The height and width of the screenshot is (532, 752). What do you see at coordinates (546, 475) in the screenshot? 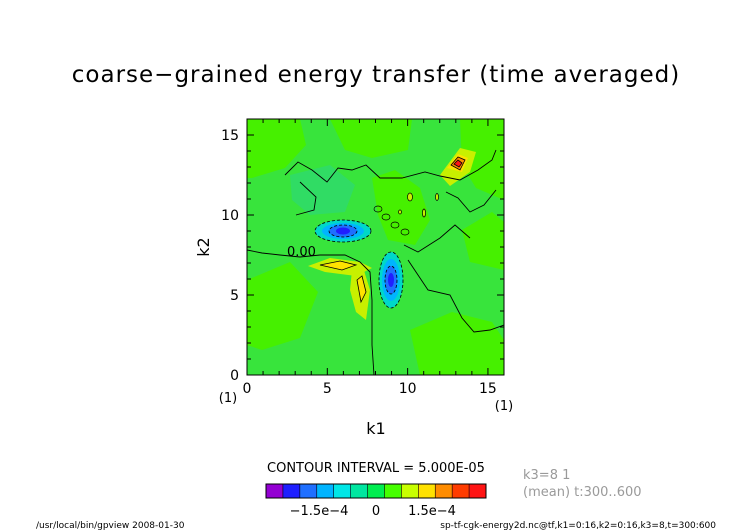
I see `side-info-k3: k3=8 1` at bounding box center [546, 475].